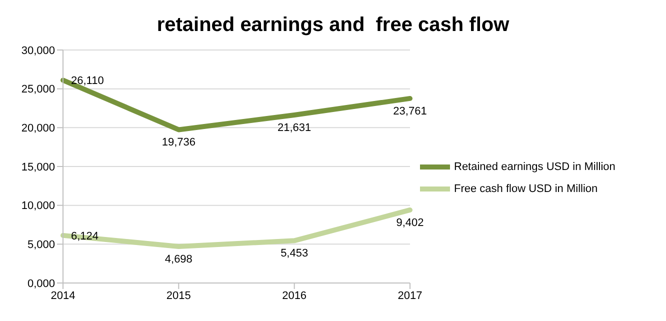  Describe the element at coordinates (38, 50) in the screenshot. I see `y-tick-label: 30,000` at that location.